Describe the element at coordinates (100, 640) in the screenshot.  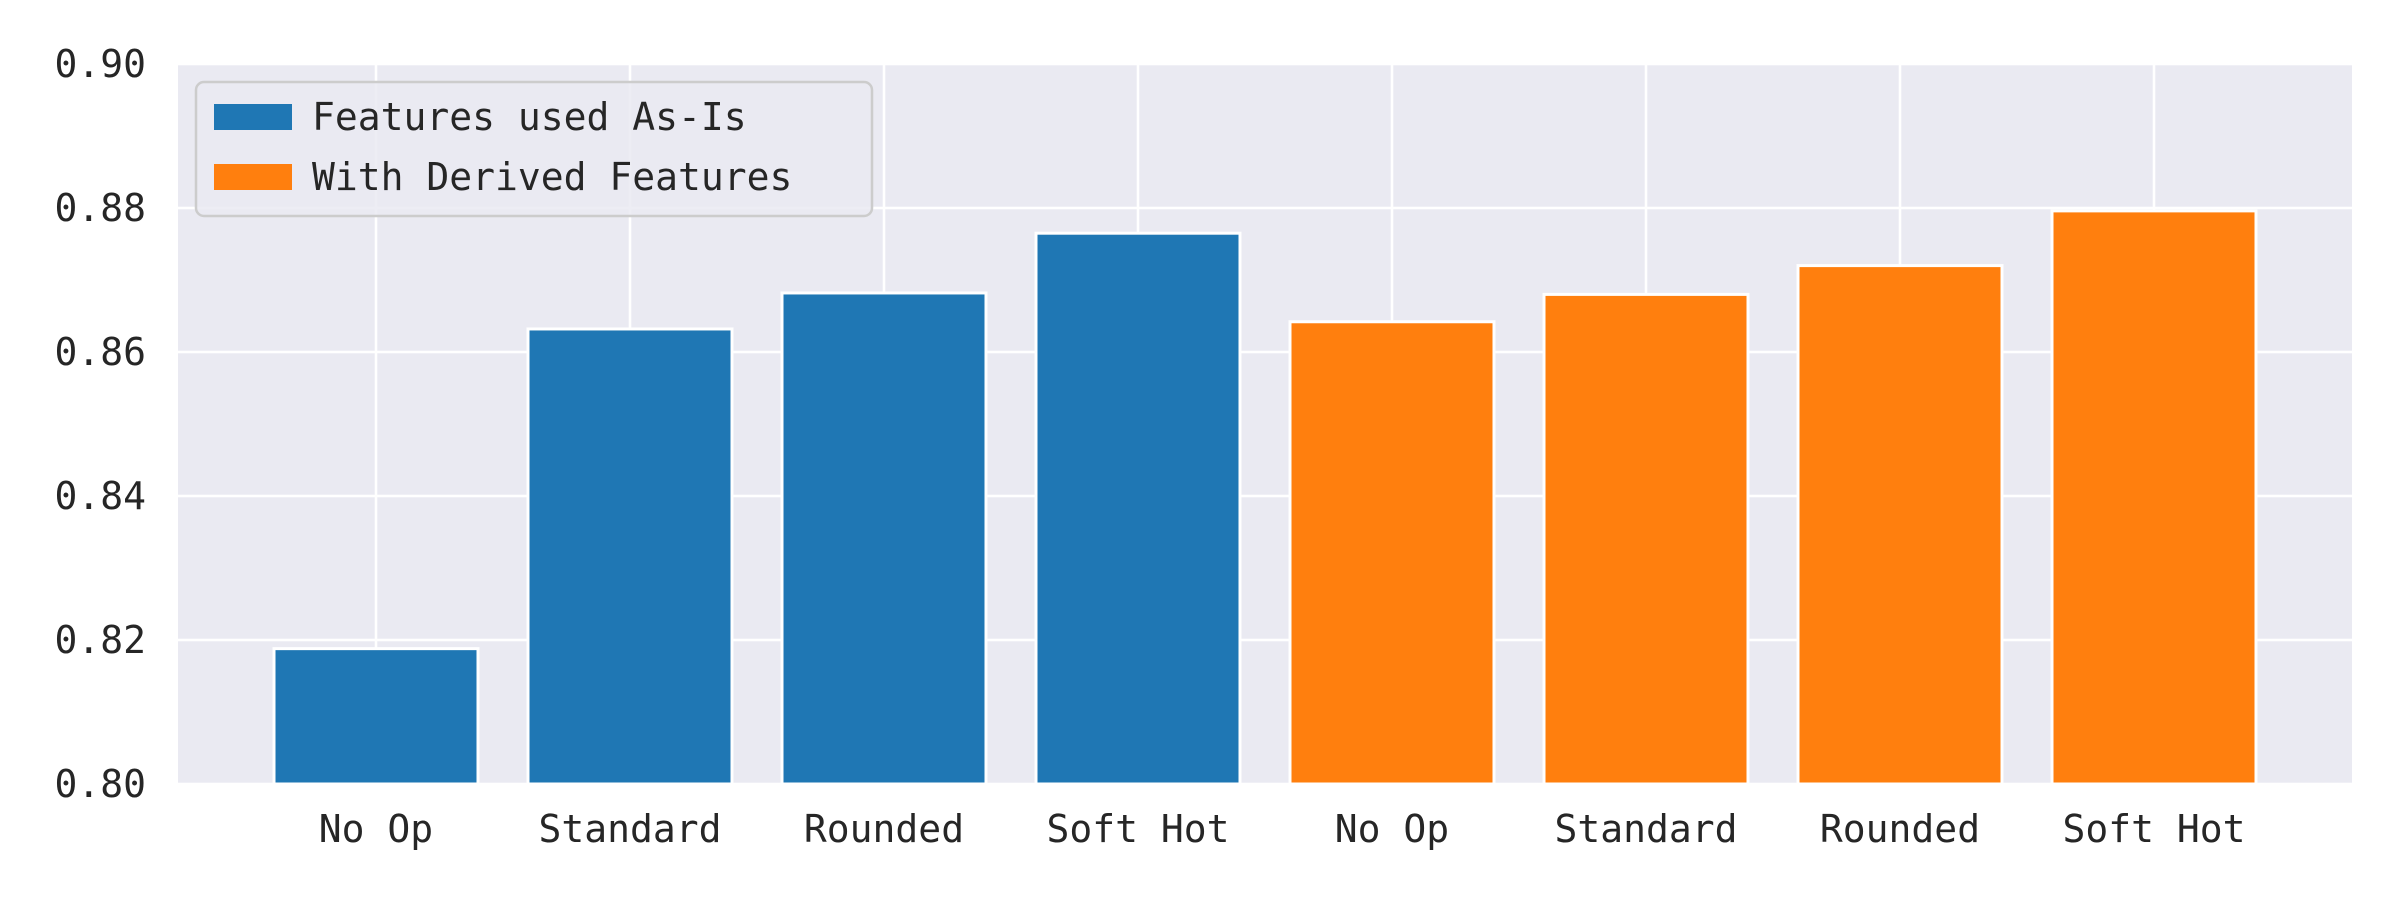
I see `y-tick-label: 0.82` at that location.